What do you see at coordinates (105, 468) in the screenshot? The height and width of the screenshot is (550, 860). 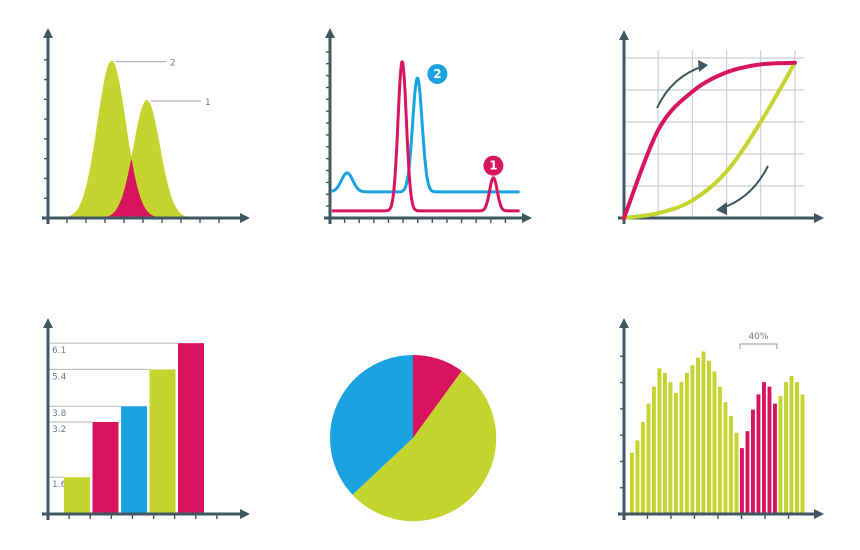 I see `bar-B` at bounding box center [105, 468].